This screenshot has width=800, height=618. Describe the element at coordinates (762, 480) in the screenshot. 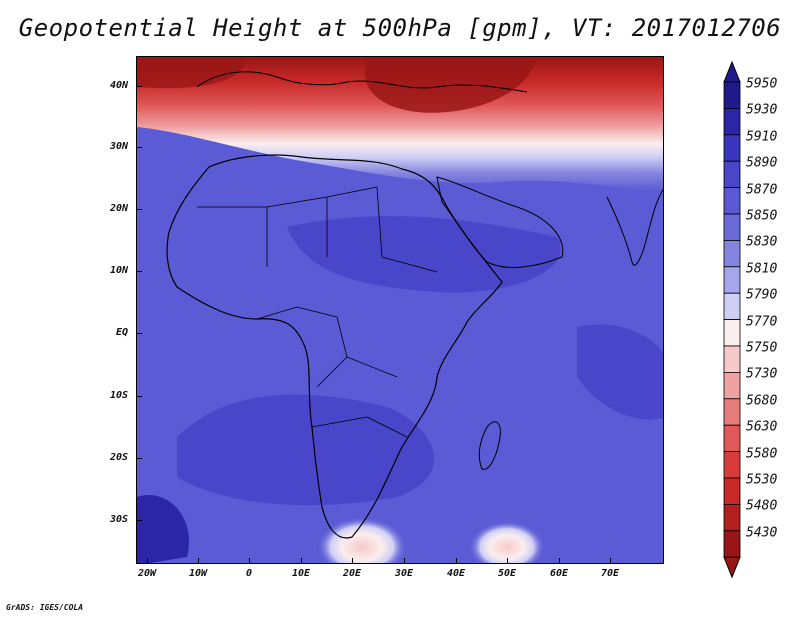

I see `colorbar-level-label: 5530` at that location.